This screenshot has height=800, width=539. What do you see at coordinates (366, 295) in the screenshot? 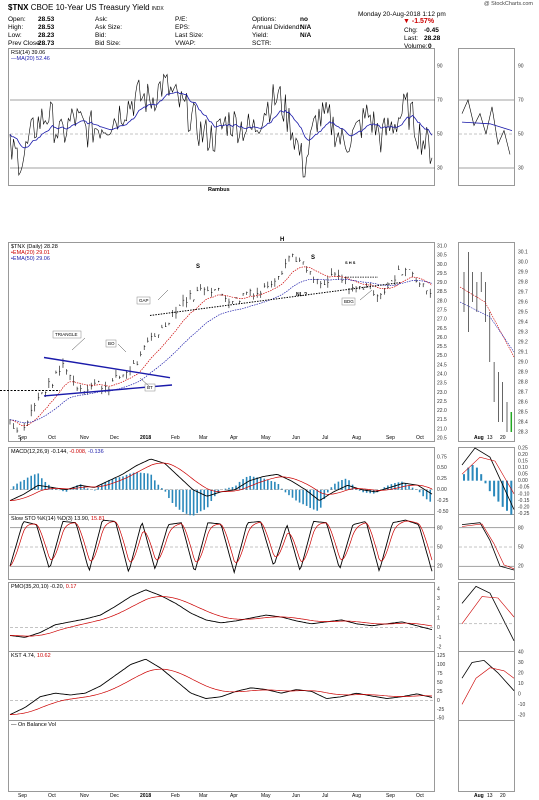
I see `bdg-arrow` at bounding box center [366, 295].